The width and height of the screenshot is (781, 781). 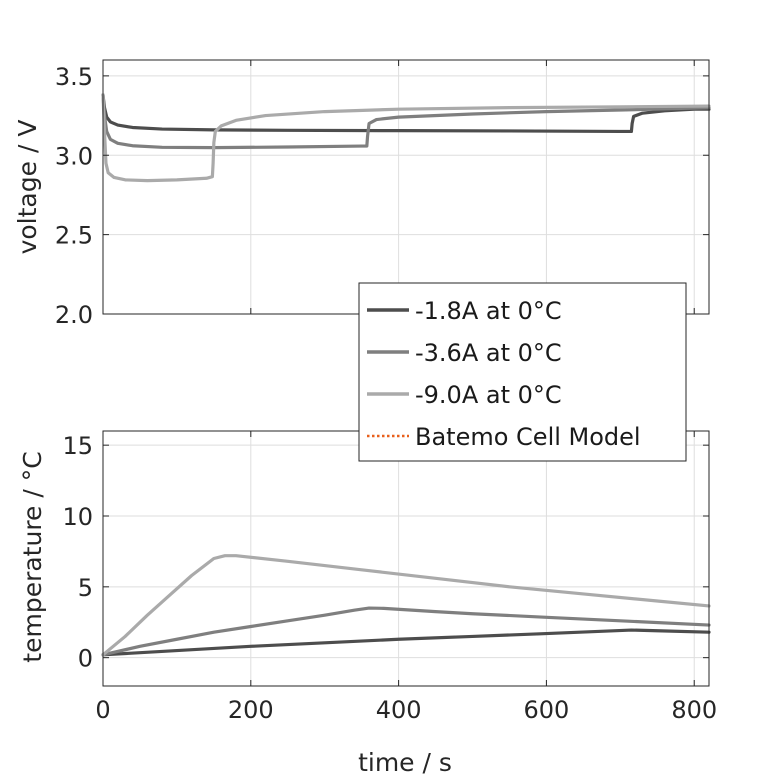 What do you see at coordinates (74, 77) in the screenshot?
I see `voltage-y-tick-label: 3.5` at bounding box center [74, 77].